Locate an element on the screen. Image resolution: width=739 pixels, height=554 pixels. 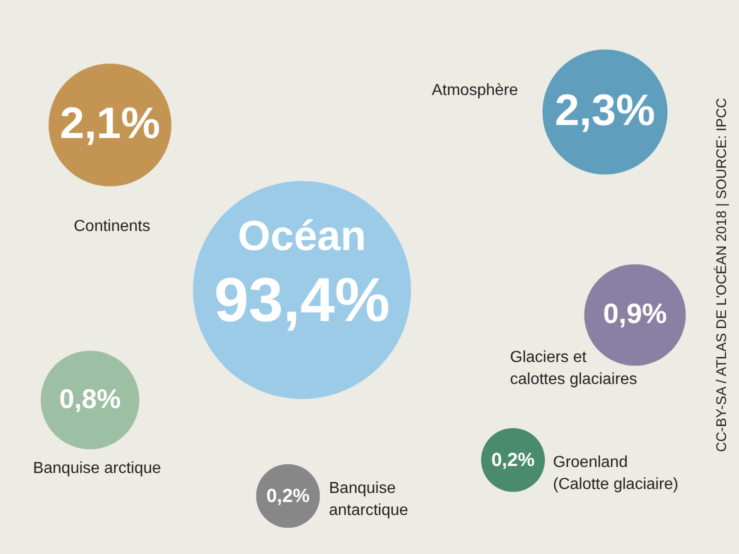
category-label: Banquise arctique is located at coordinates (97, 468).